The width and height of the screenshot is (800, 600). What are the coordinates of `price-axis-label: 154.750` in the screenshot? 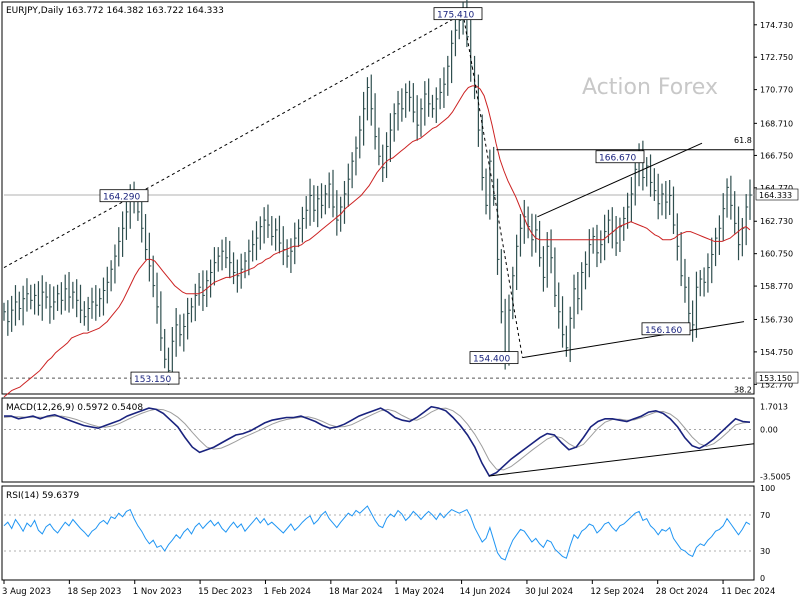 It's located at (776, 352).